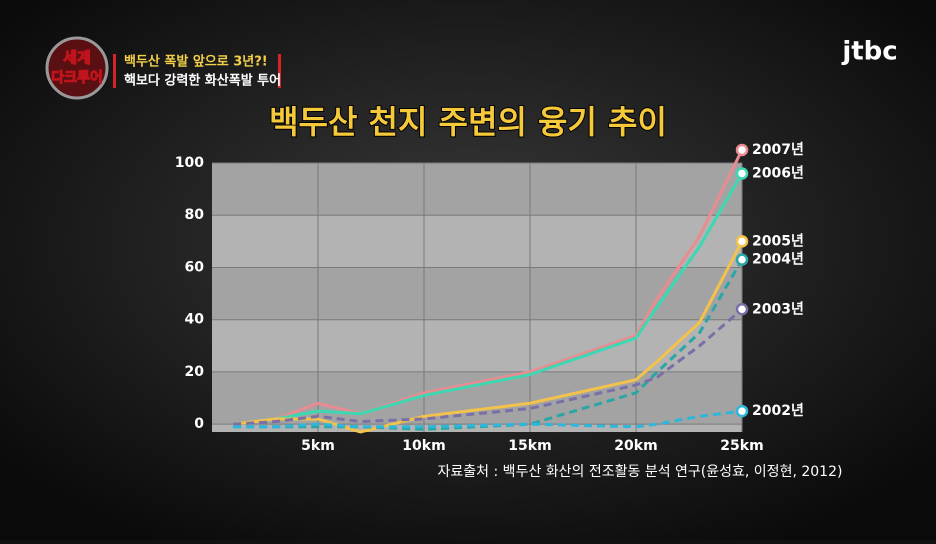 Image resolution: width=936 pixels, height=544 pixels. What do you see at coordinates (635, 446) in the screenshot?
I see `x-tick-label: 20km` at bounding box center [635, 446].